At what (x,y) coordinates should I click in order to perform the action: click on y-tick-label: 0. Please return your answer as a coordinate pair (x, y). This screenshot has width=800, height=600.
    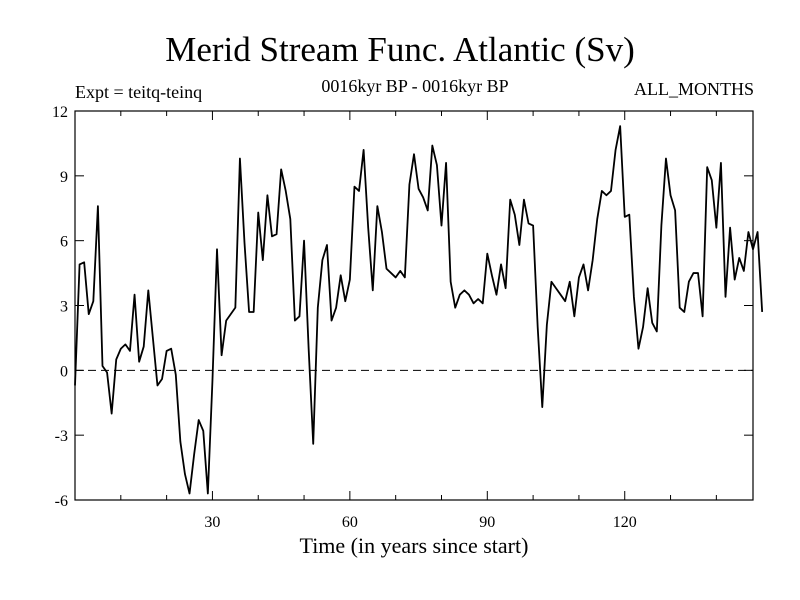
    Looking at the image, I should click on (64, 371).